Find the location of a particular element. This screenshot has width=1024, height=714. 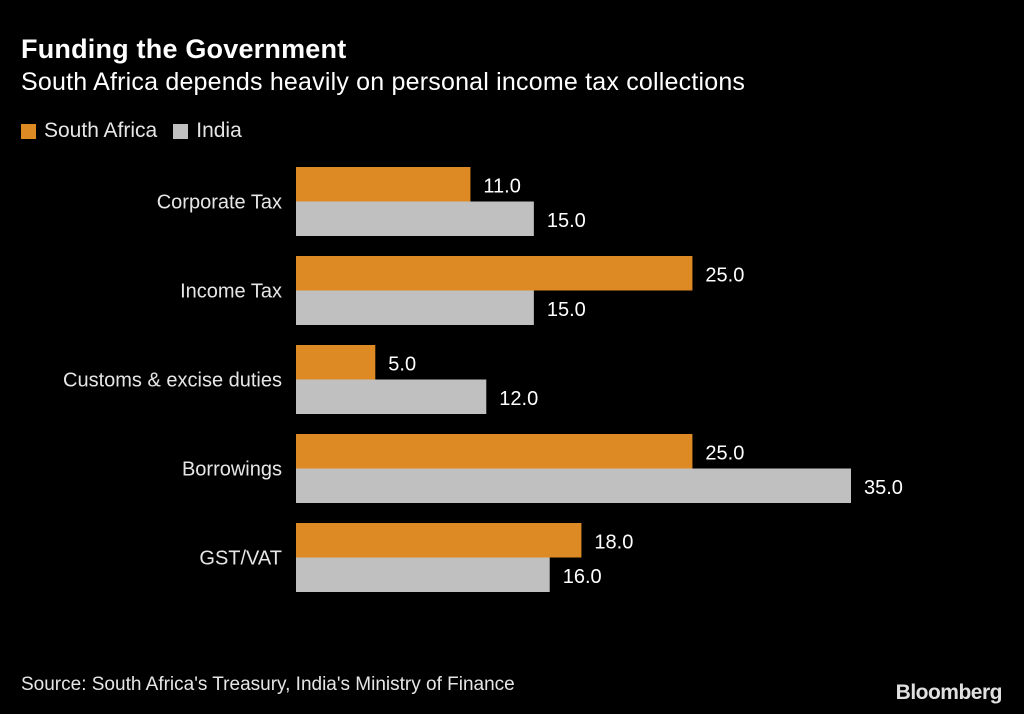

legend-swatch-south-africa is located at coordinates (28, 131).